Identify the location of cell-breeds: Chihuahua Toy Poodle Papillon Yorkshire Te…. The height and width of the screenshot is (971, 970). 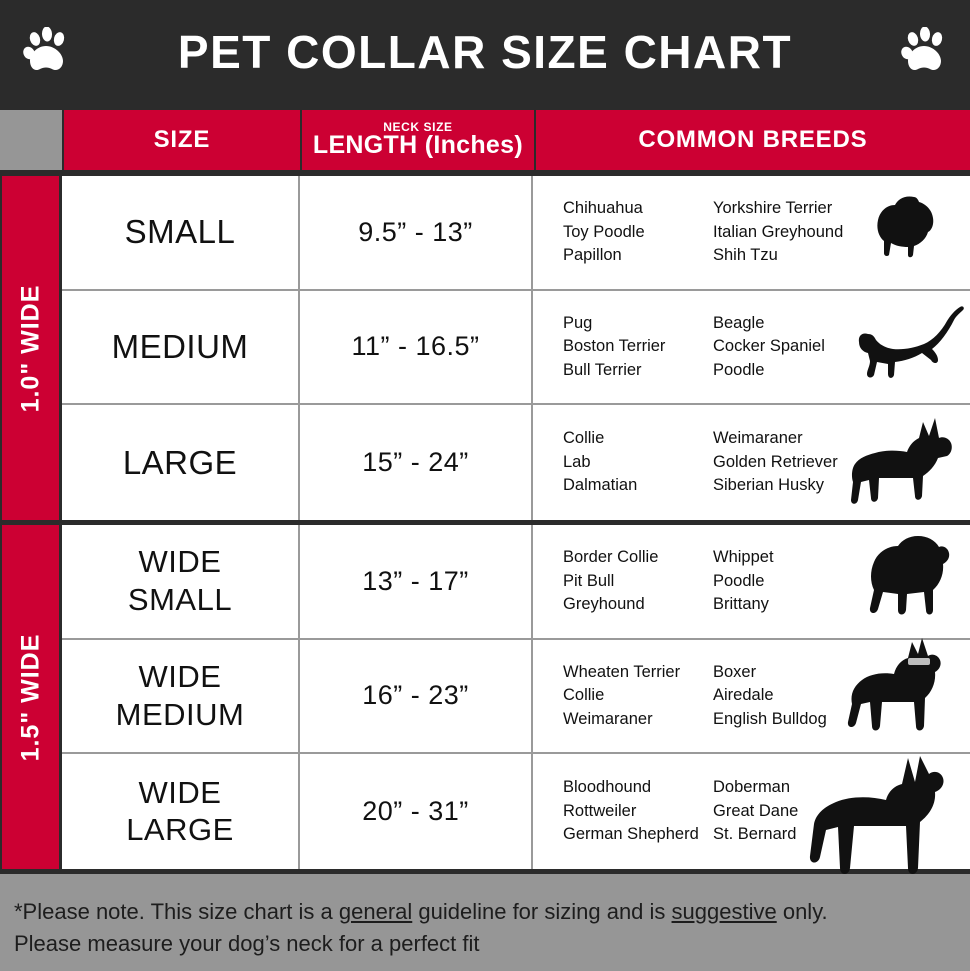
(751, 232).